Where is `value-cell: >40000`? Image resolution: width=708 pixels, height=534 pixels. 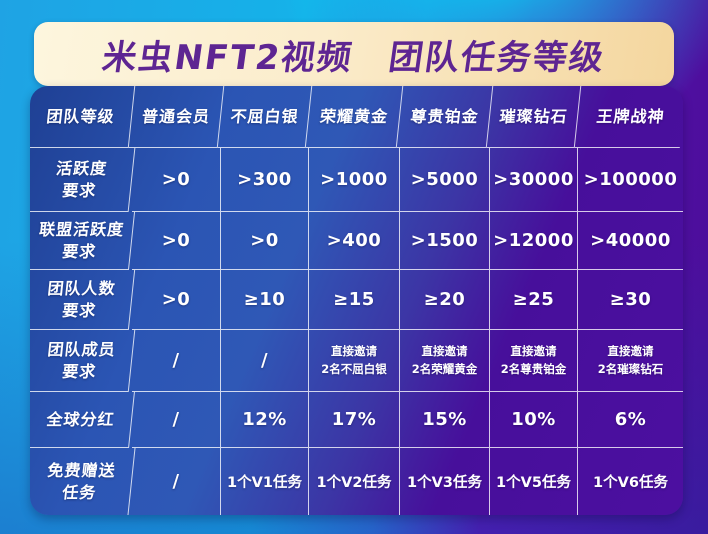
value-cell: >40000 is located at coordinates (630, 241).